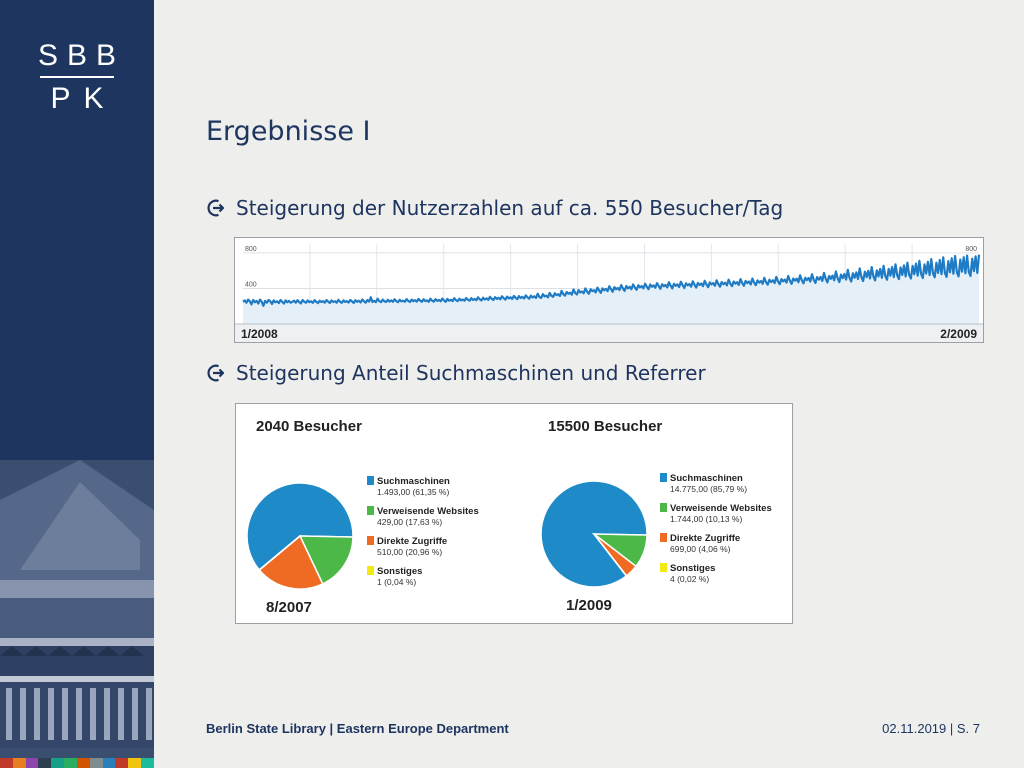  I want to click on x-label-end: 2/2009, so click(958, 334).